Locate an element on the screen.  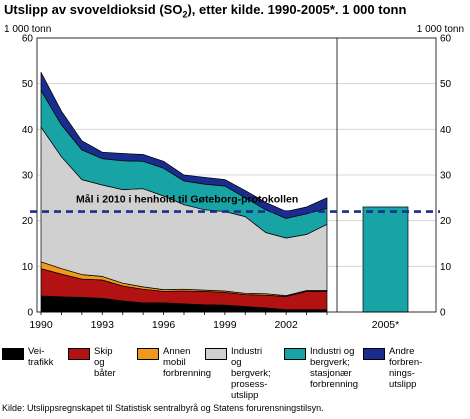
legend-label-0: Vei- trafikk is located at coordinates (41, 357).